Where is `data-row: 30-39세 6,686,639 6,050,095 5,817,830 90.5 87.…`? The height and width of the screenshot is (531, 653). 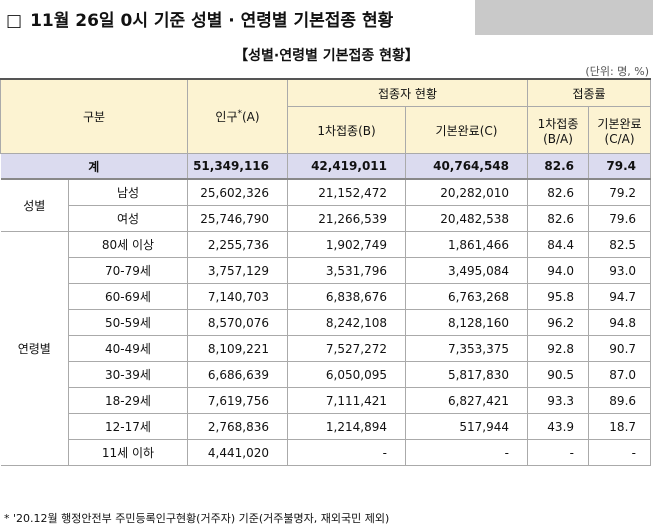 data-row: 30-39세 6,686,639 6,050,095 5,817,830 90.5 87.… is located at coordinates (326, 374).